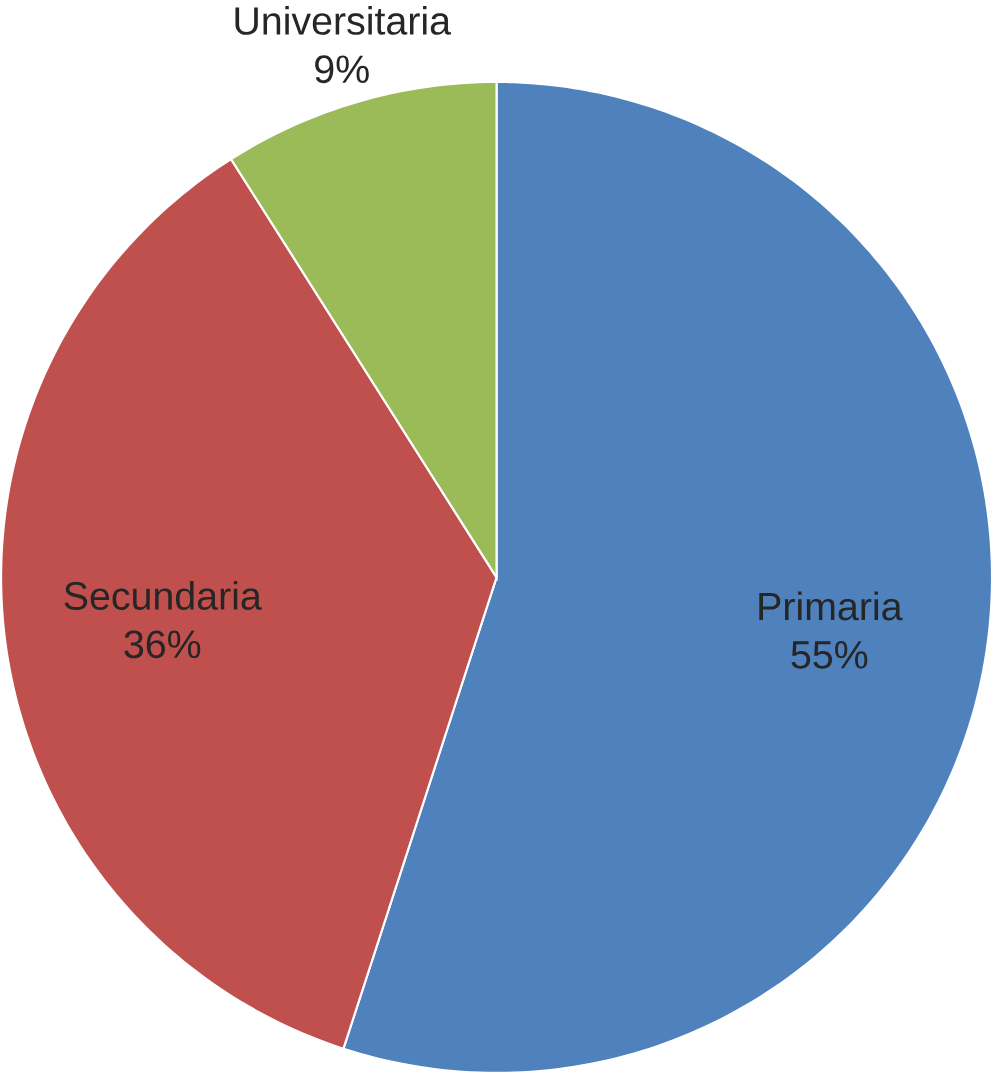  Describe the element at coordinates (343, 20) in the screenshot. I see `slice-label: Universitaria` at that location.